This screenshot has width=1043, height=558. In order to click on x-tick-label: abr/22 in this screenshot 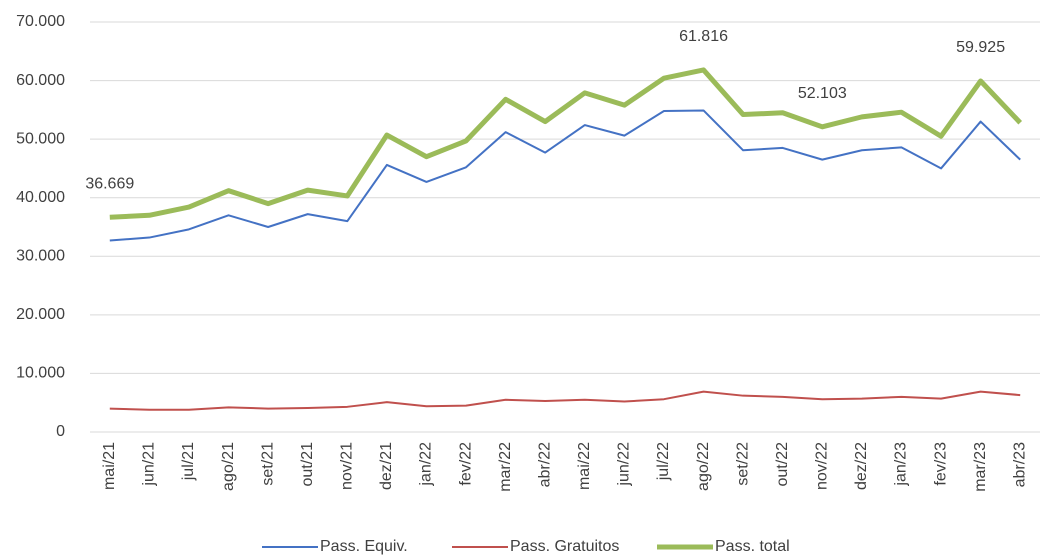, I will do `click(544, 464)`.